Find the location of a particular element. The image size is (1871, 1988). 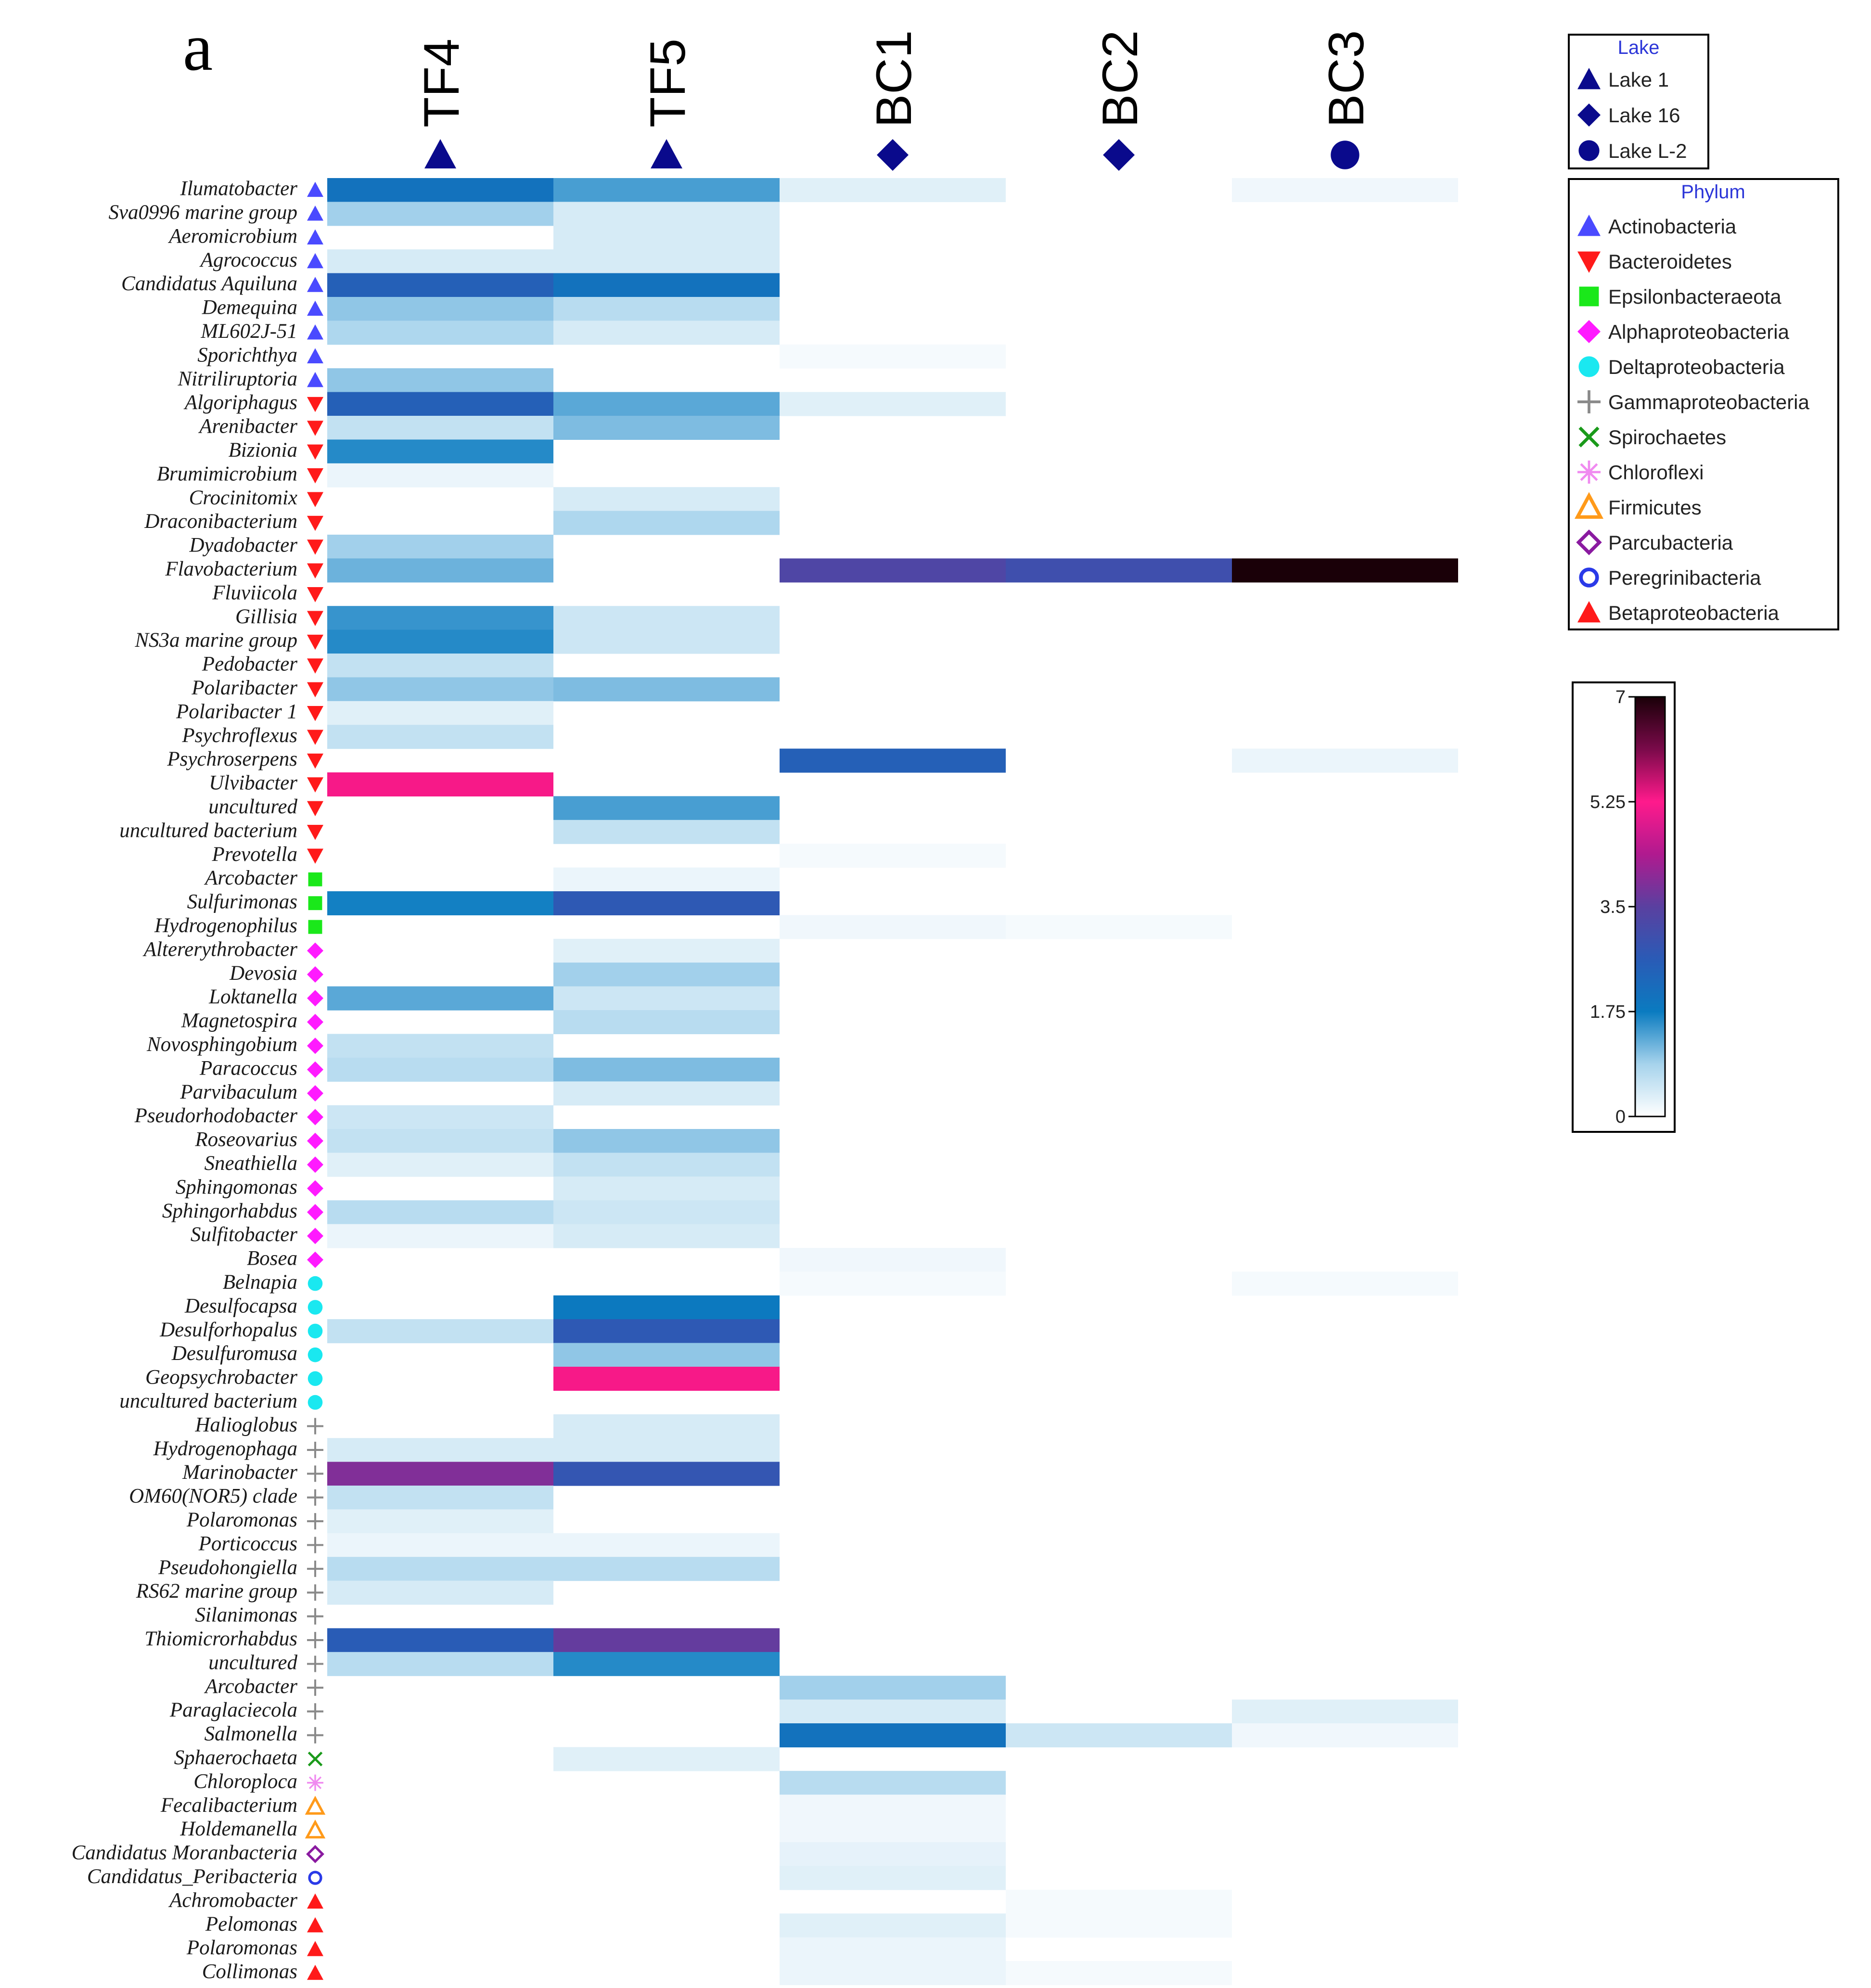

row-label: Pseudohongiella is located at coordinates (227, 1567).